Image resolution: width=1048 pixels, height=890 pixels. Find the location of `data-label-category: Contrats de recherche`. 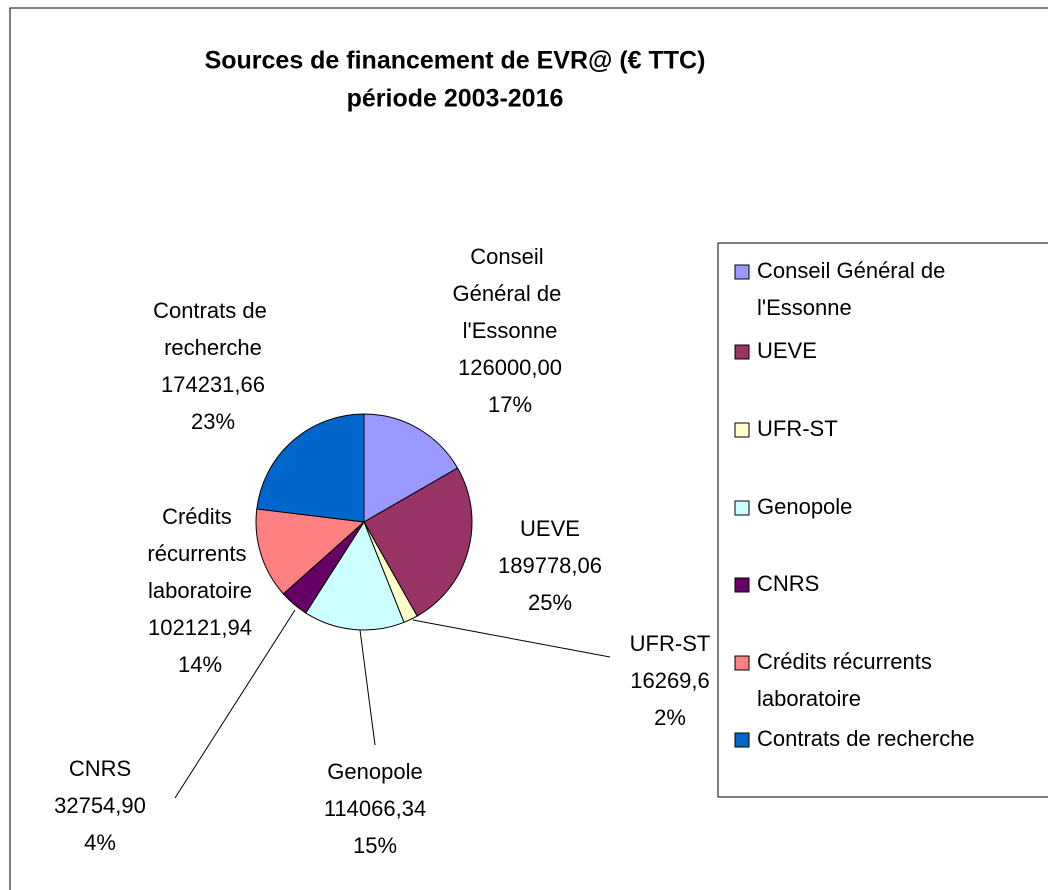

data-label-category: Contrats de recherche is located at coordinates (213, 329).